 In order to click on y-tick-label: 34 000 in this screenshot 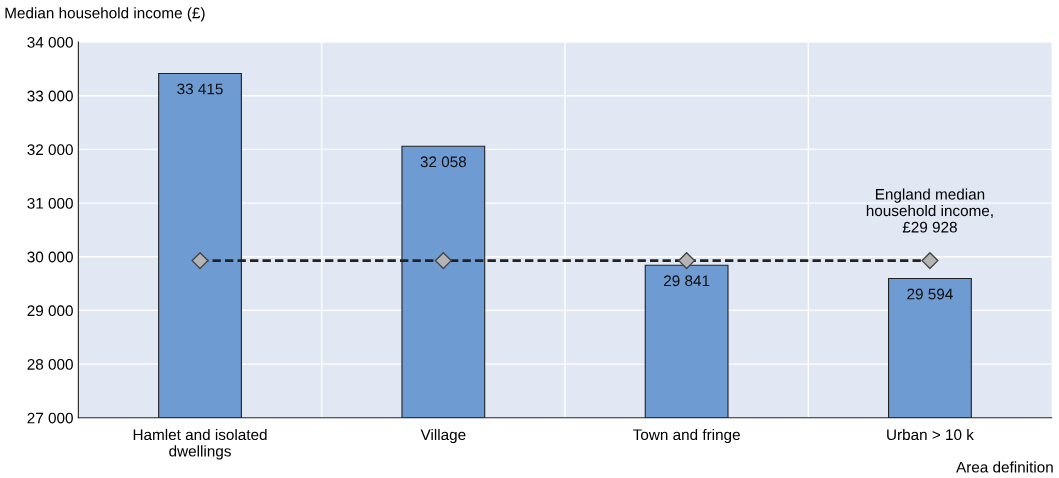, I will do `click(50, 42)`.